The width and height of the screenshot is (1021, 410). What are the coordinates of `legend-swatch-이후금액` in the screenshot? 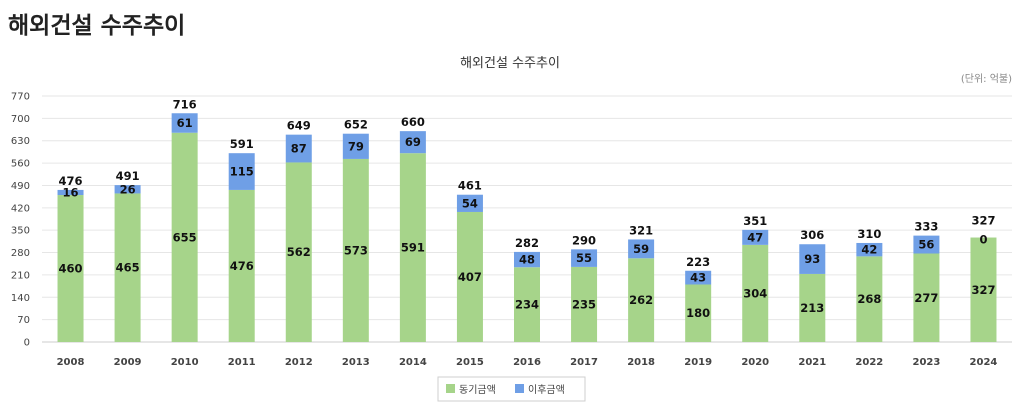 It's located at (519, 388).